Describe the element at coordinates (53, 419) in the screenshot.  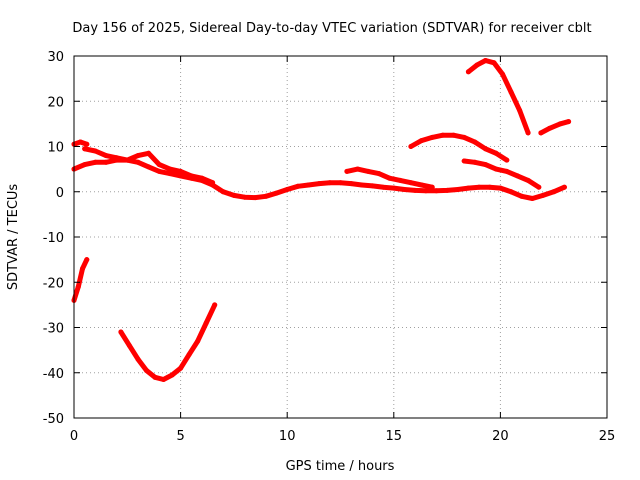
I see `y-tick-label: -50` at that location.